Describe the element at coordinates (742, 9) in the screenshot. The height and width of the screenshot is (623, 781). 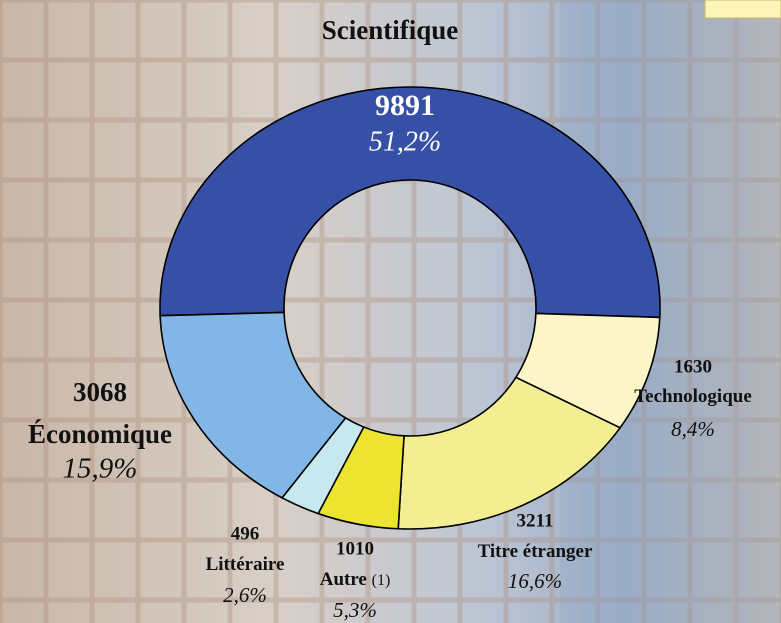
I see `corner-box` at that location.